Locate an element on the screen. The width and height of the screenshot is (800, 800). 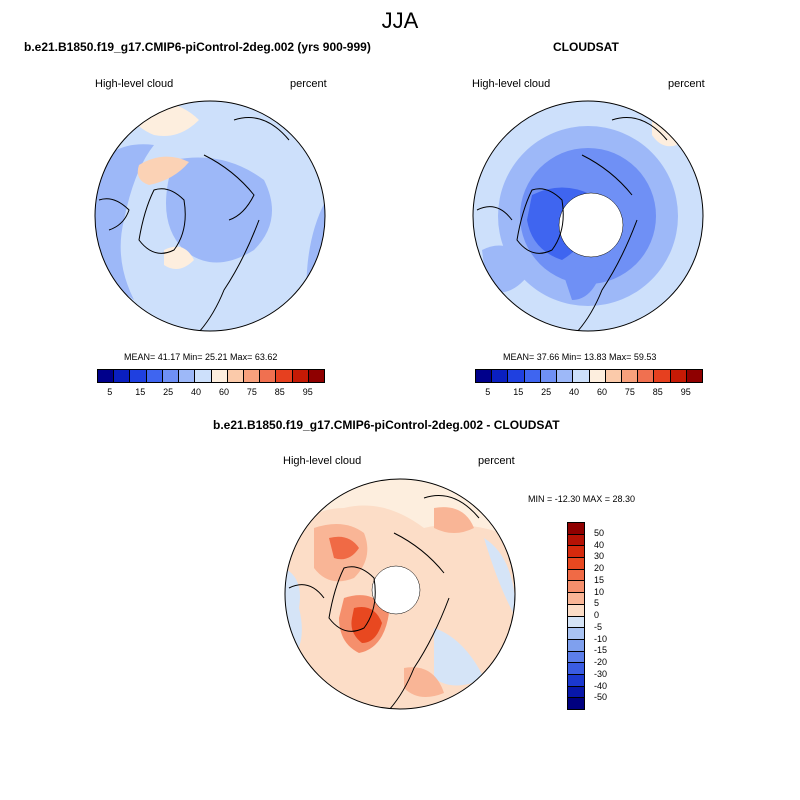
colorbar-tick-label: -40 is located at coordinates (601, 685).